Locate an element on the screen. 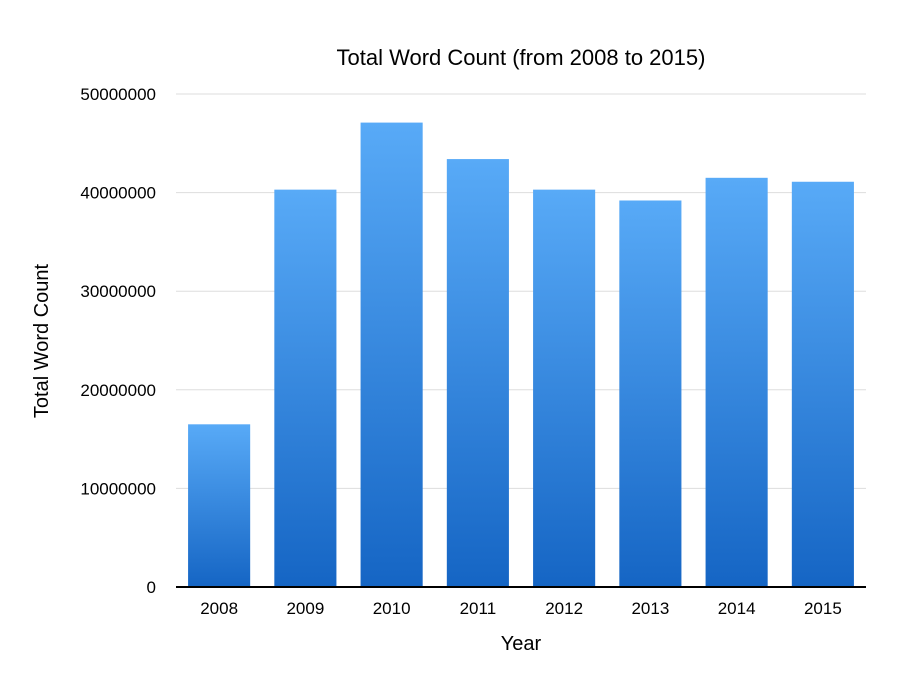 The width and height of the screenshot is (916, 678). bar-2008 is located at coordinates (219, 505).